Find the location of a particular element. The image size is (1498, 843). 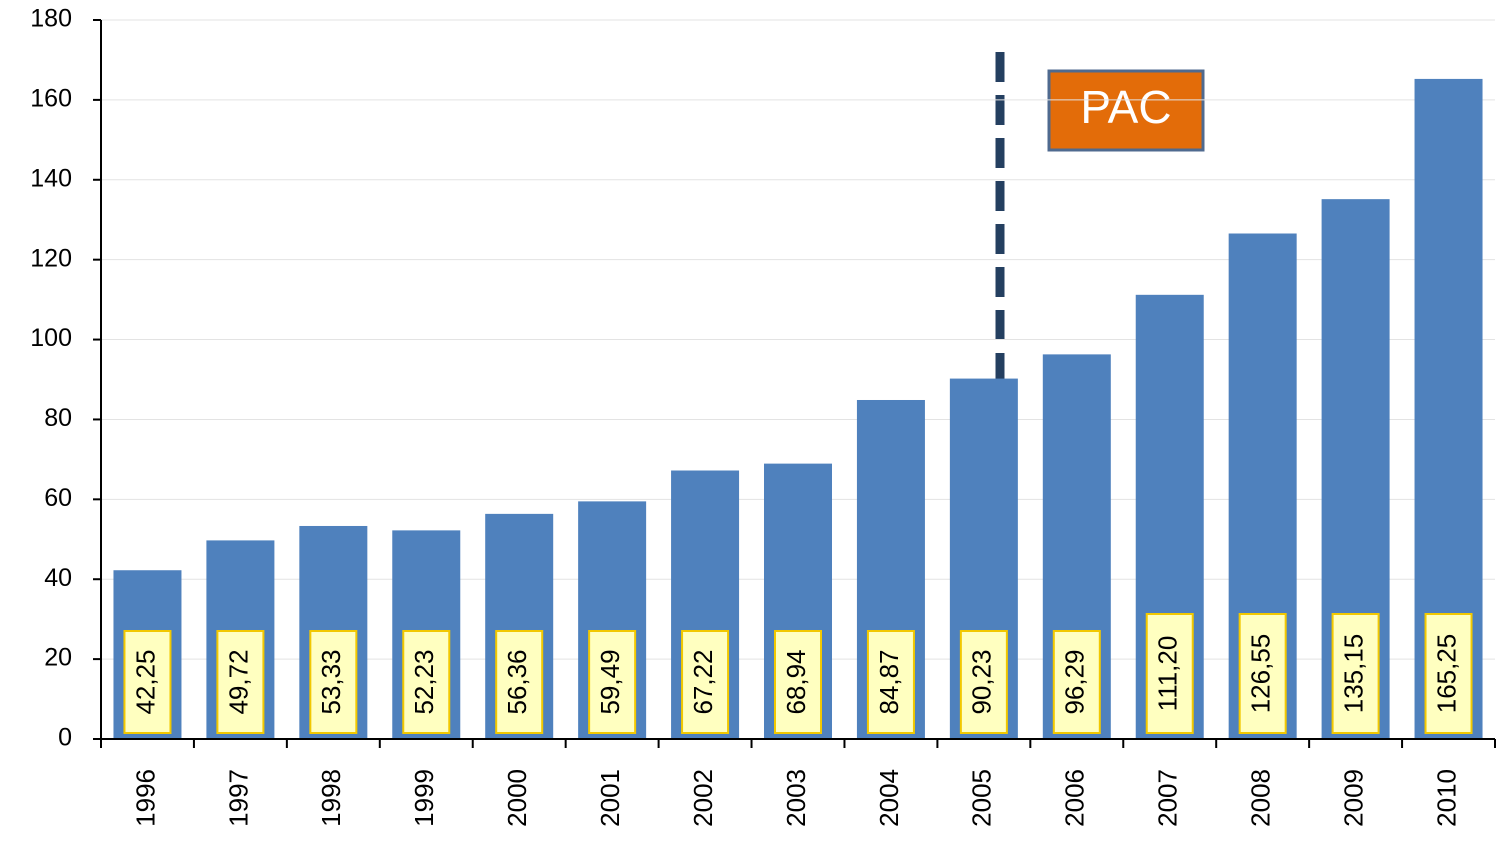

y-tick-label: 120 is located at coordinates (51, 258).